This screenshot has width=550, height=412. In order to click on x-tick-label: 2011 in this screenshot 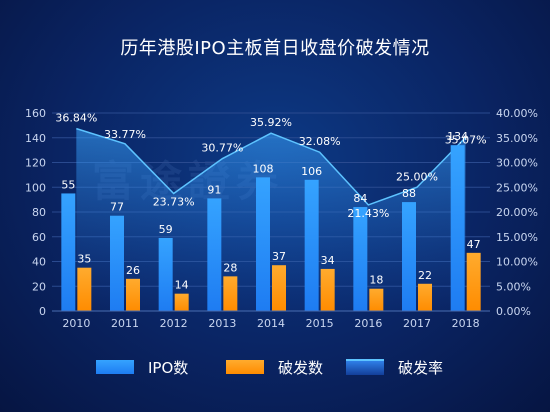, I will do `click(125, 323)`.